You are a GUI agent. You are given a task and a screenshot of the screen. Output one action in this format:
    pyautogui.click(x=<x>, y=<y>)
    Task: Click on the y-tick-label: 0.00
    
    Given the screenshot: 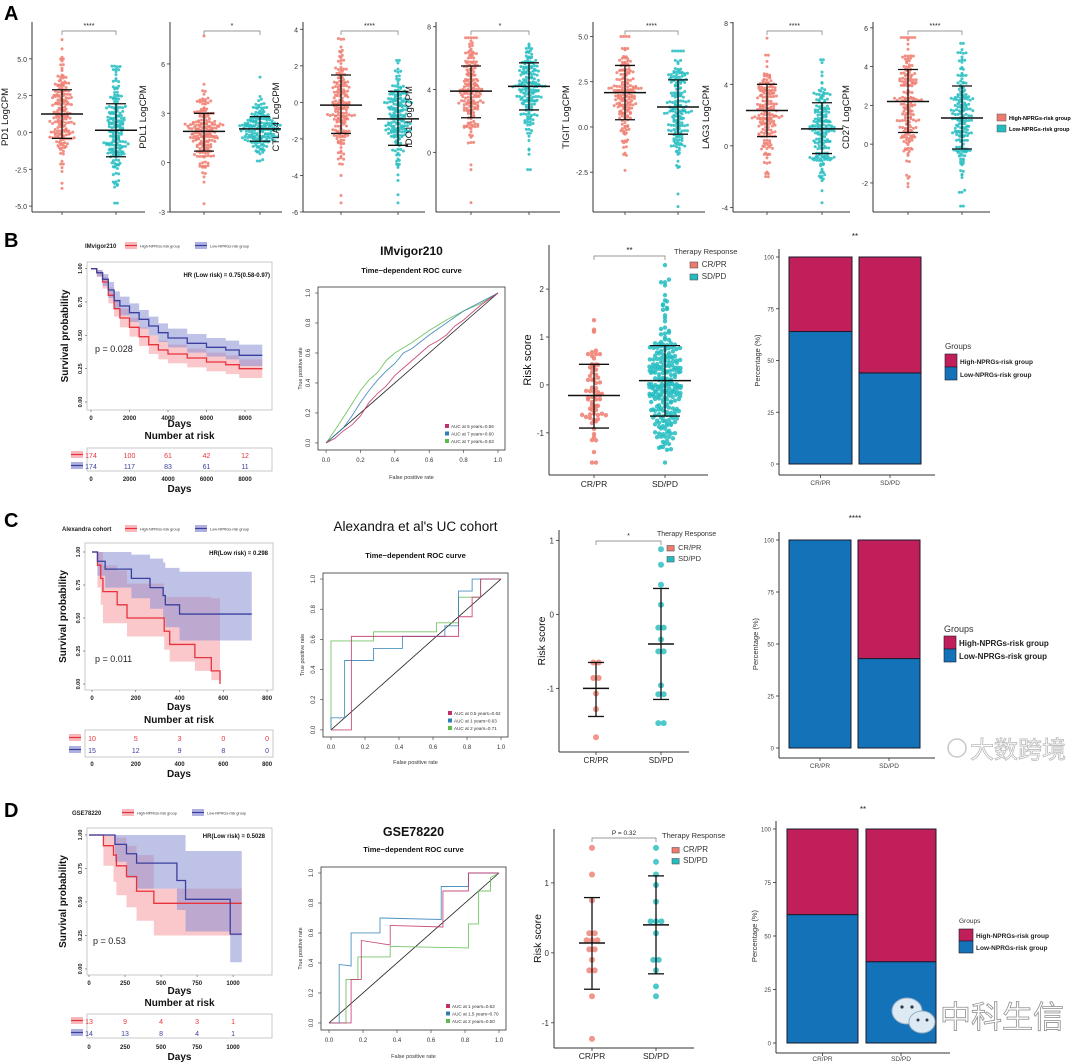 What is the action you would take?
    pyautogui.click(x=81, y=402)
    